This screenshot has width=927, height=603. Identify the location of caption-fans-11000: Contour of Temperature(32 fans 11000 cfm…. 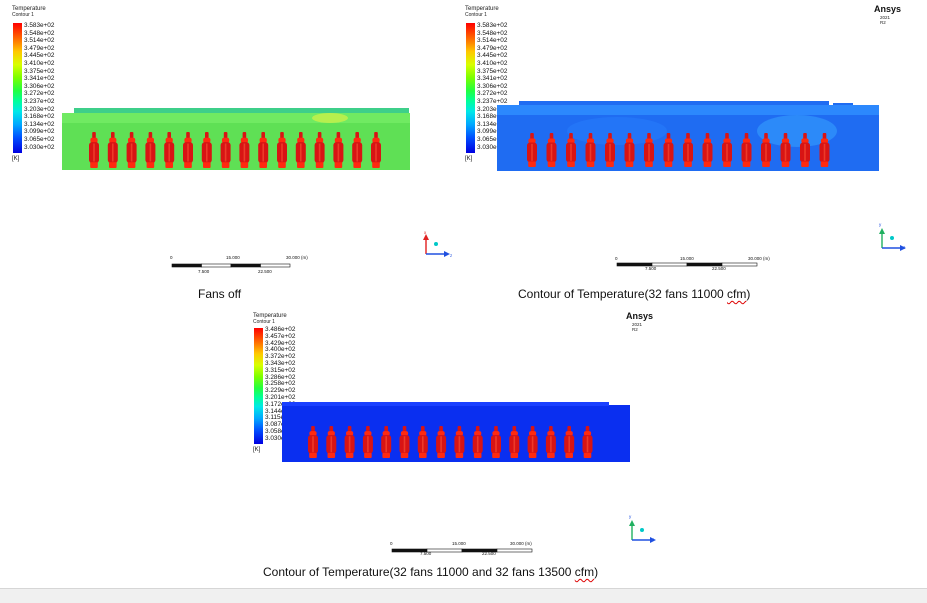
(634, 294).